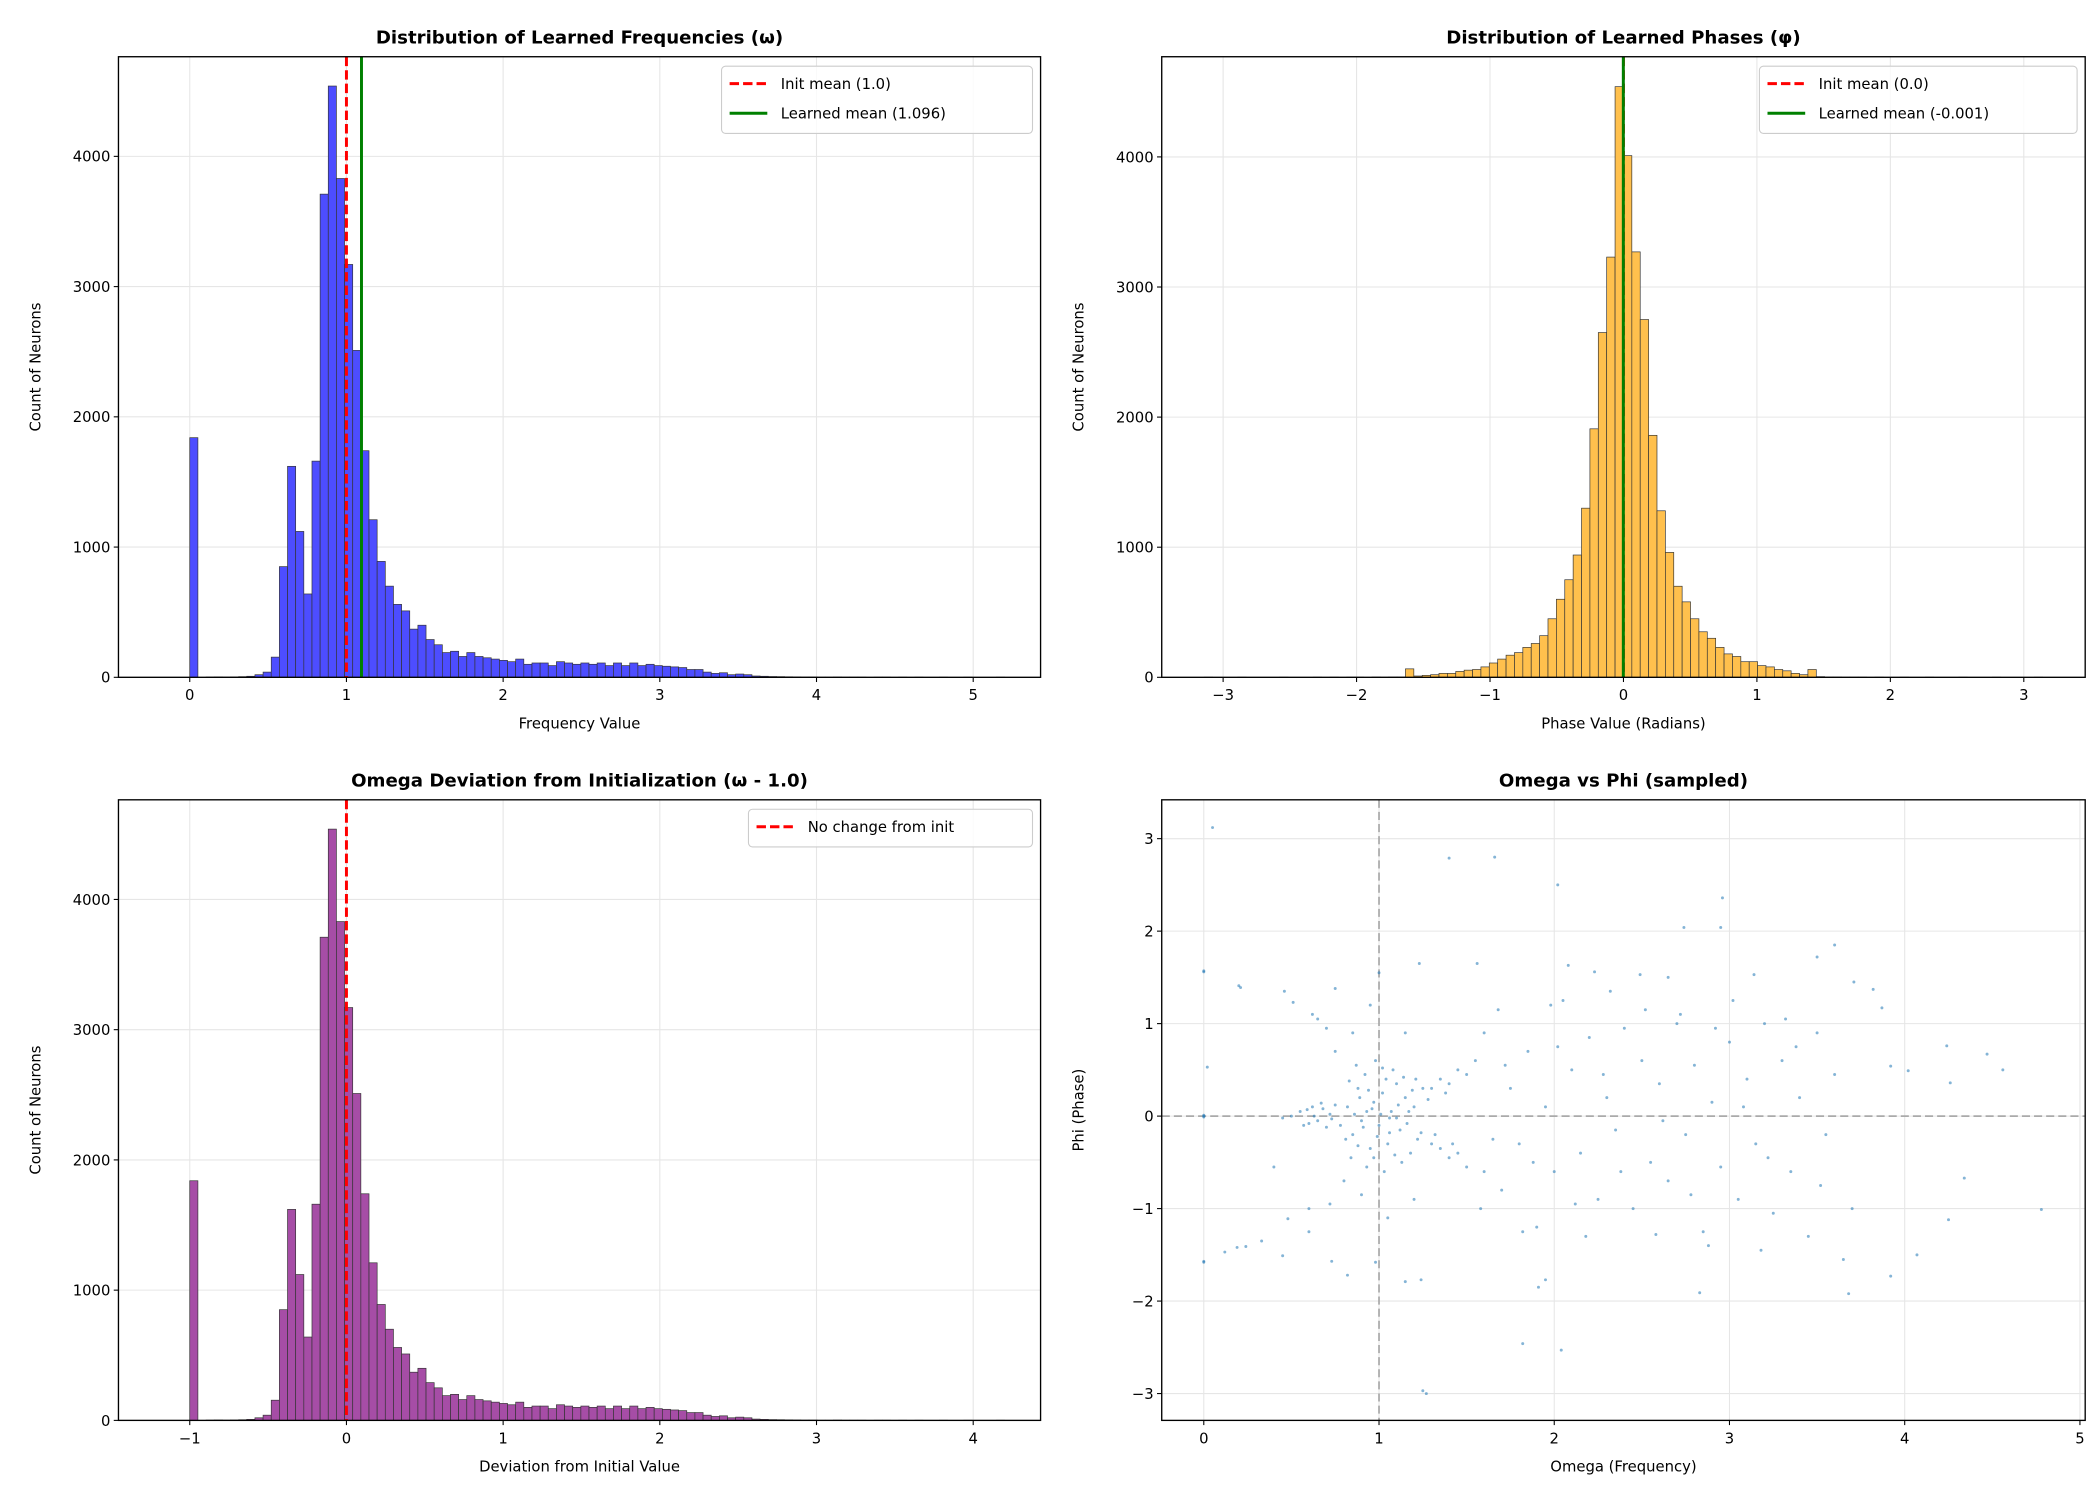  What do you see at coordinates (1135, 287) in the screenshot?
I see `y-tick-label: 3000` at bounding box center [1135, 287].